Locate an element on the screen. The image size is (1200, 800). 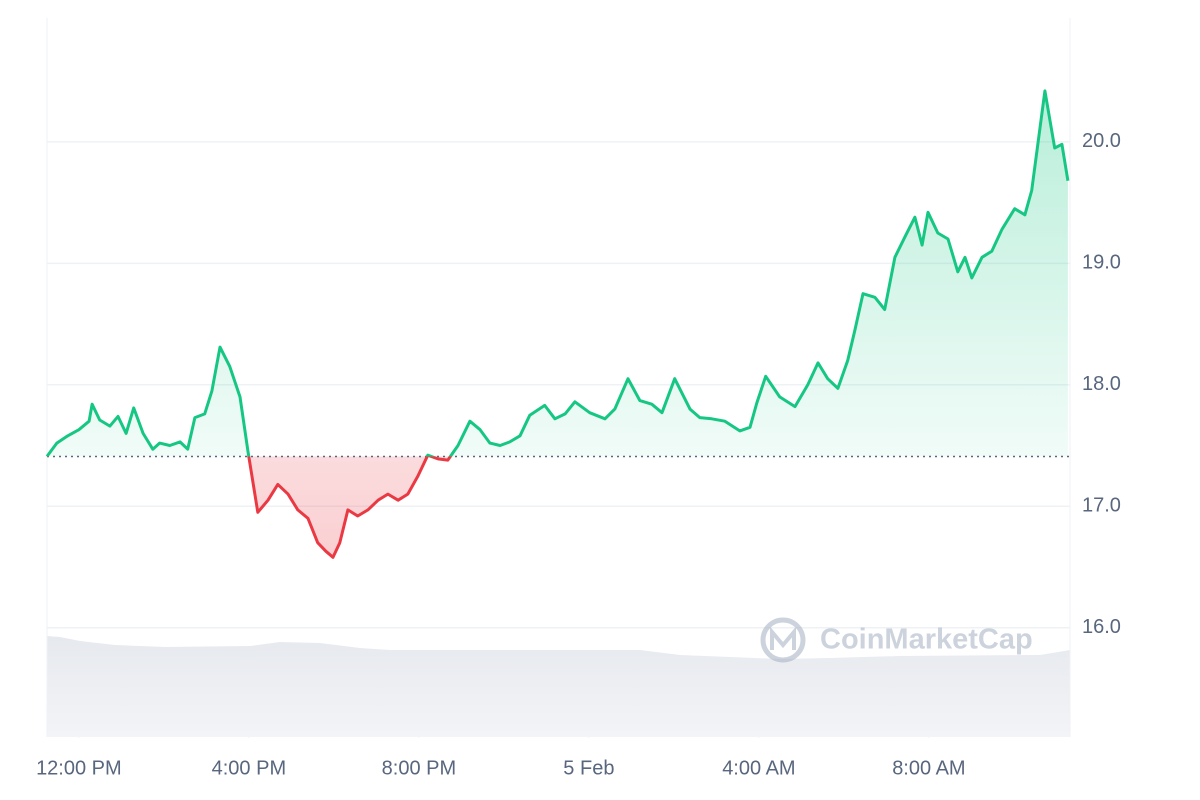
x-tick-label: 8:00 PM is located at coordinates (419, 768).